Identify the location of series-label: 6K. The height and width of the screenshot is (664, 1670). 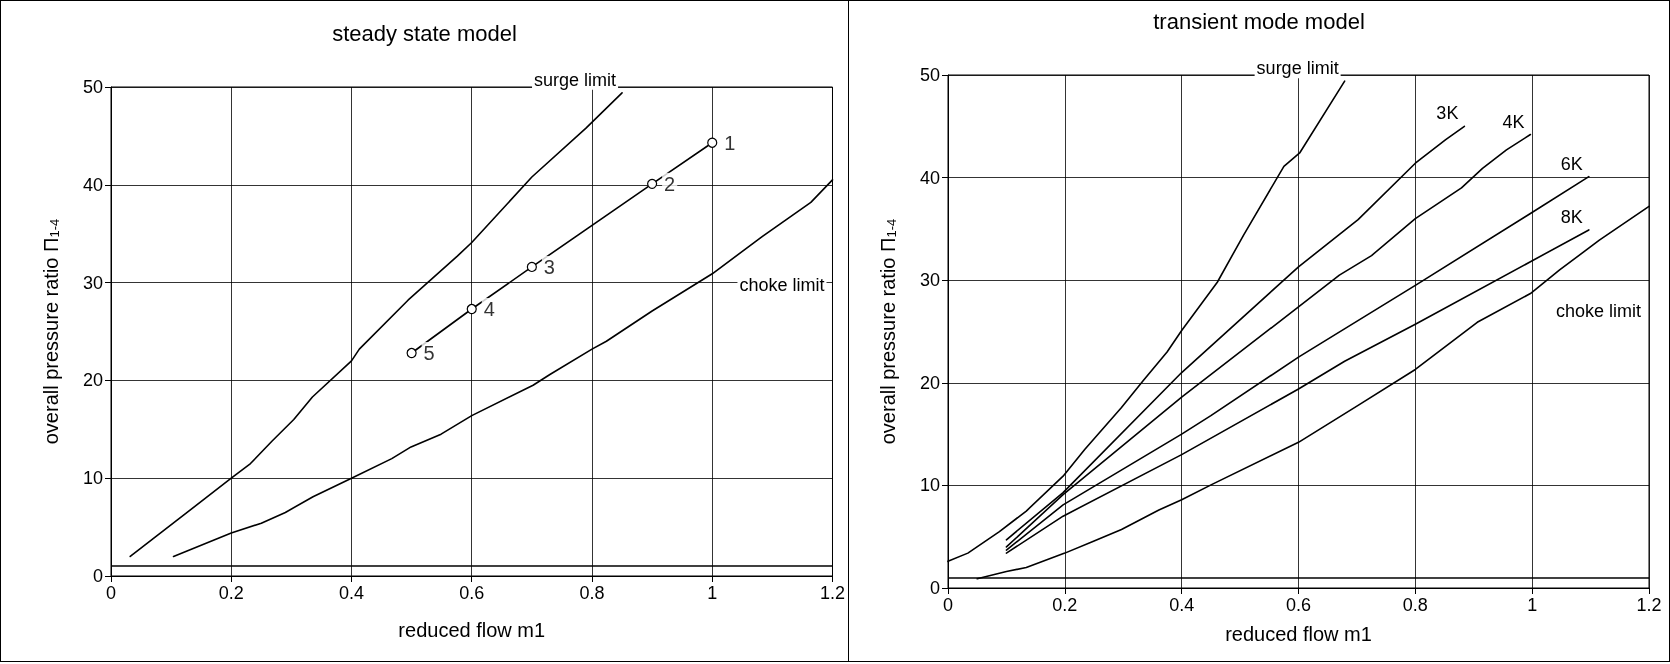
(1571, 163).